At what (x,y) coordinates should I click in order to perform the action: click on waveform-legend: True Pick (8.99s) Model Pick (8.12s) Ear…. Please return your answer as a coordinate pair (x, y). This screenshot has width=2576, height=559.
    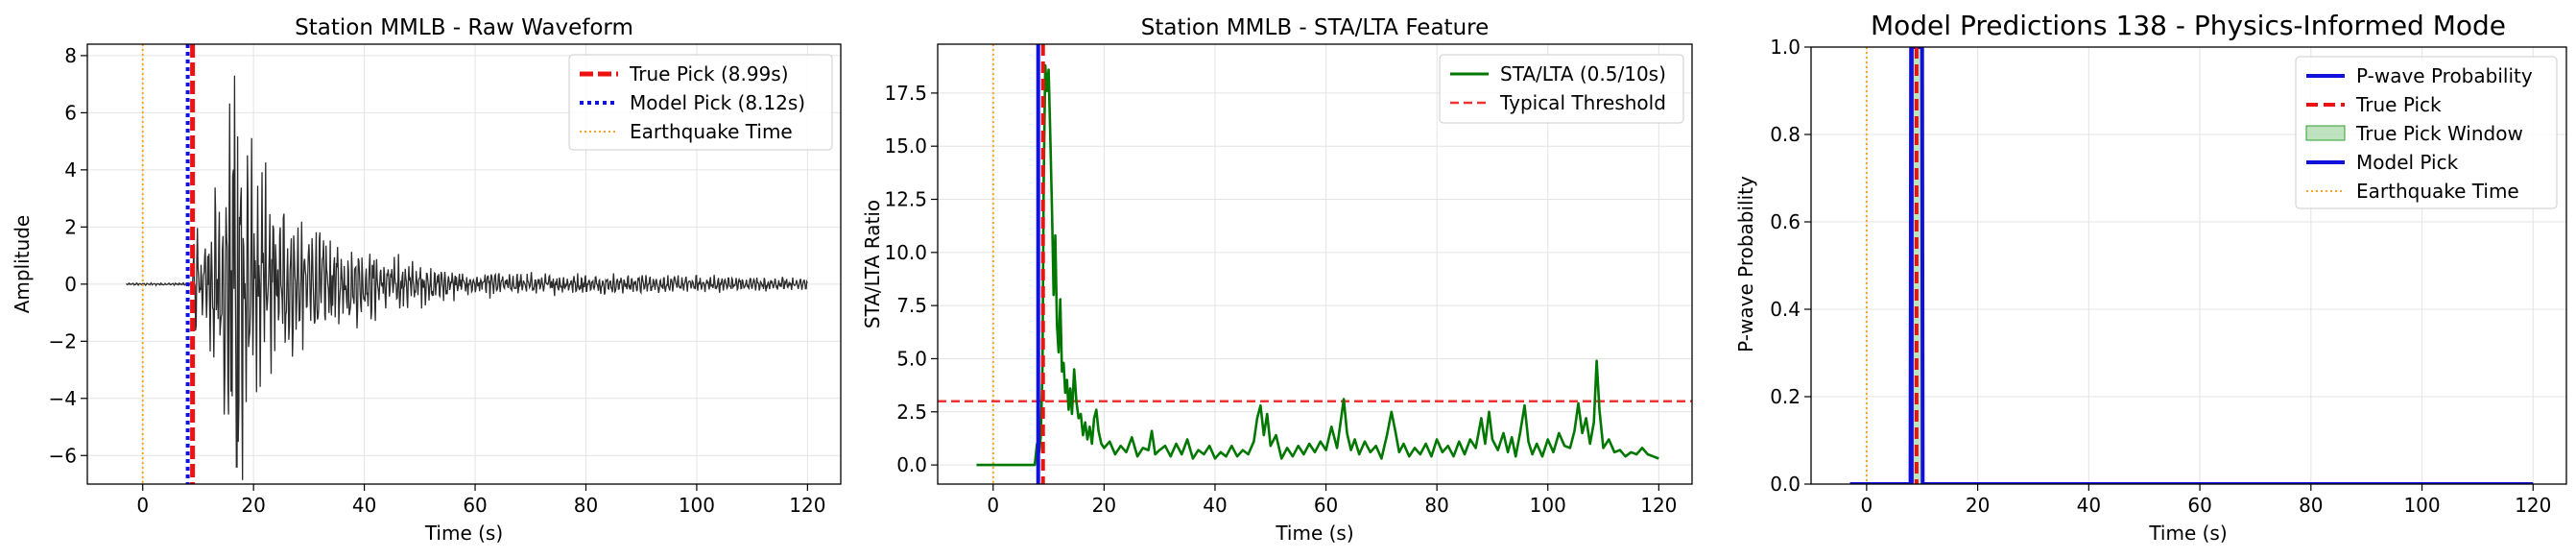
    Looking at the image, I should click on (700, 102).